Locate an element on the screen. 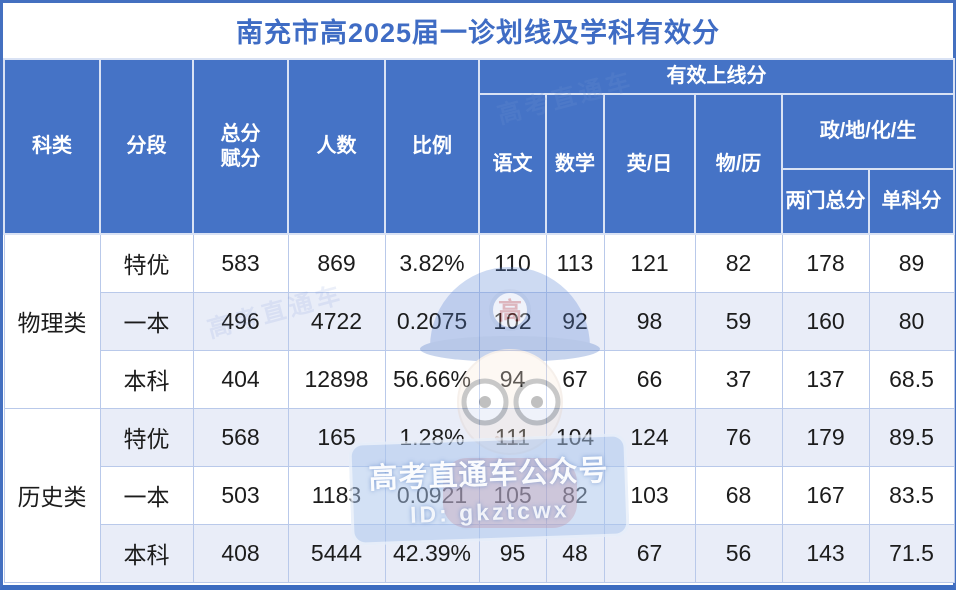 The height and width of the screenshot is (594, 956). table-row: 本科 408 5444 42.39% 95 48 67 56 143 71.5 is located at coordinates (479, 553).